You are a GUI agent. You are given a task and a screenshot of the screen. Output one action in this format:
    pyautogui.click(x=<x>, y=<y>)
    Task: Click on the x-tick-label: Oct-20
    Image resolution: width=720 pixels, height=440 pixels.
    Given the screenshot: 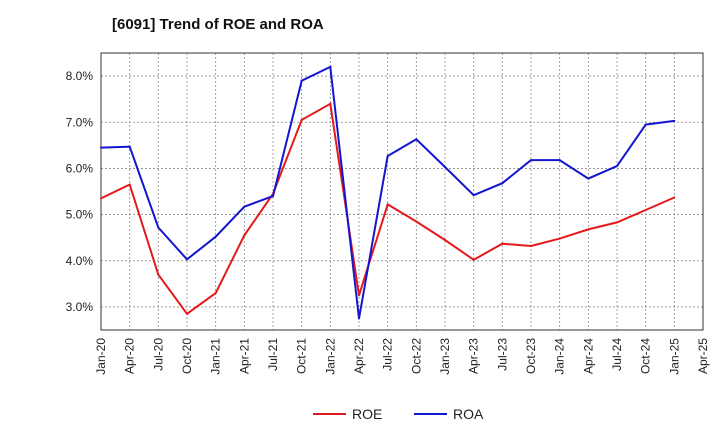 What is the action you would take?
    pyautogui.click(x=187, y=356)
    